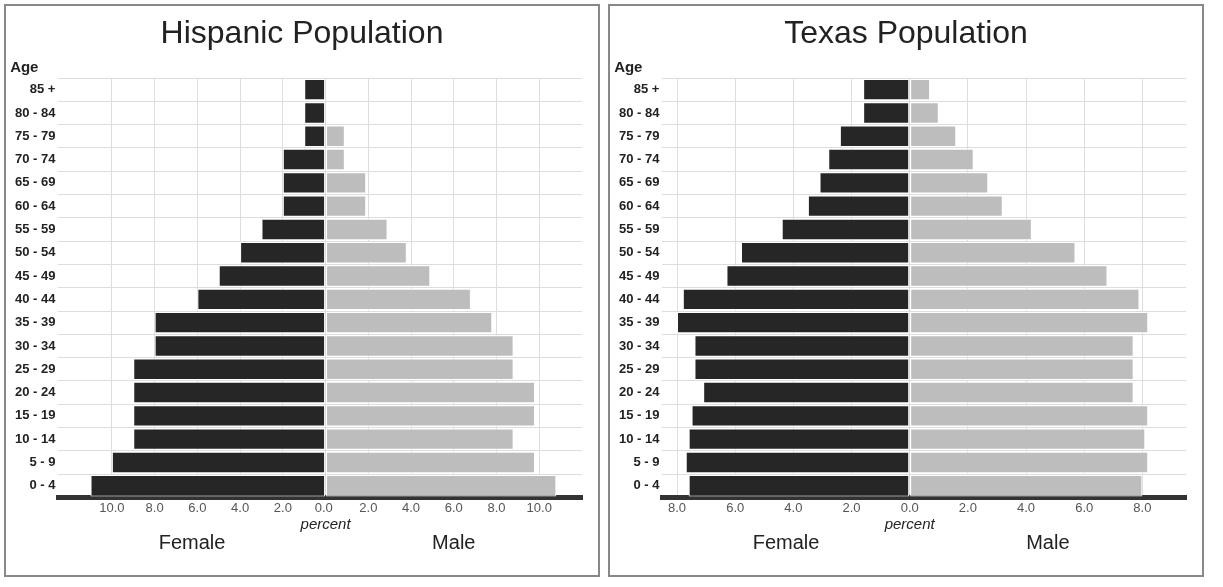 This screenshot has width=1223, height=587. What do you see at coordinates (906, 33) in the screenshot?
I see `chart-title: Texas Population` at bounding box center [906, 33].